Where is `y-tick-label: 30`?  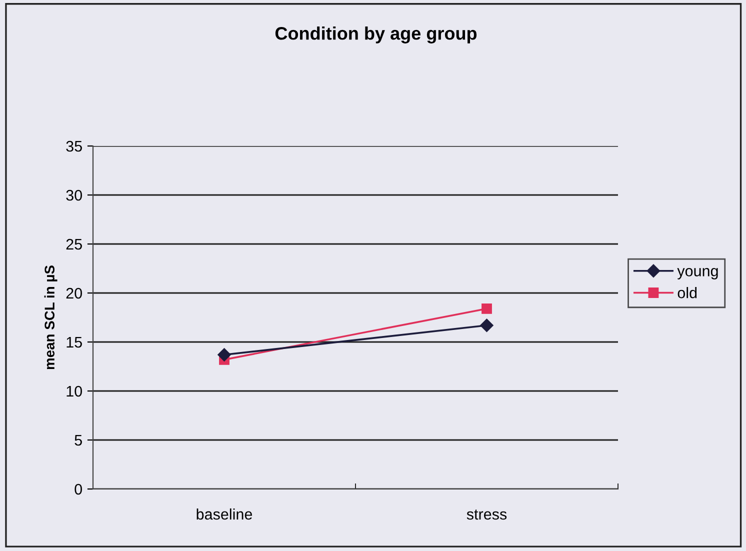 y-tick-label: 30 is located at coordinates (74, 195).